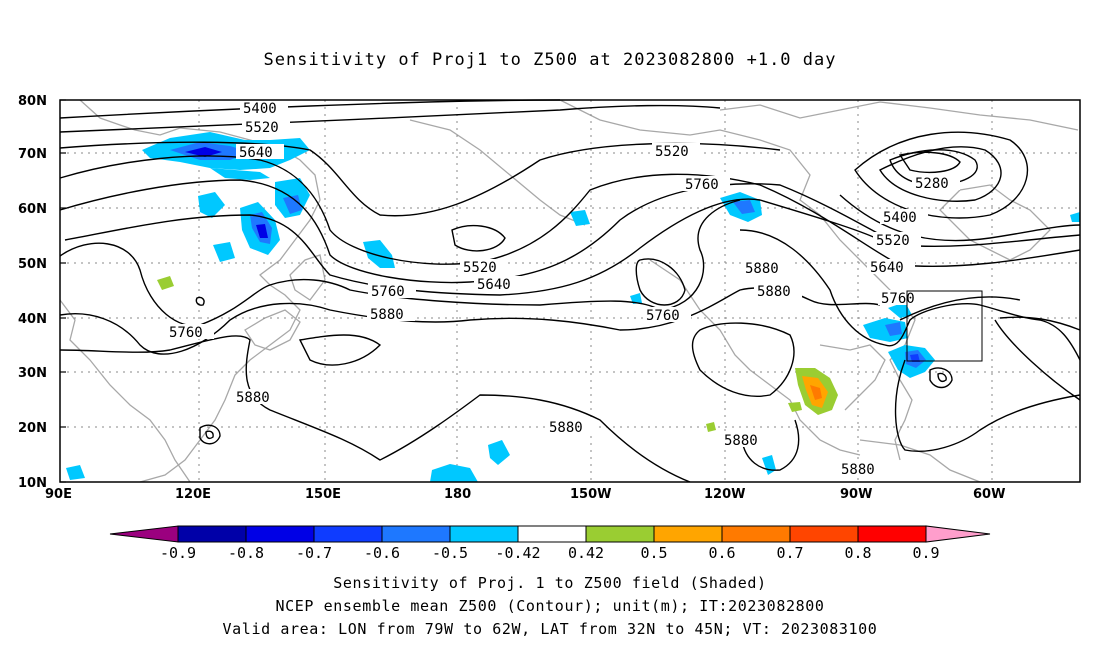  Describe the element at coordinates (246, 553) in the screenshot. I see `colorbar-label: -0.8` at that location.